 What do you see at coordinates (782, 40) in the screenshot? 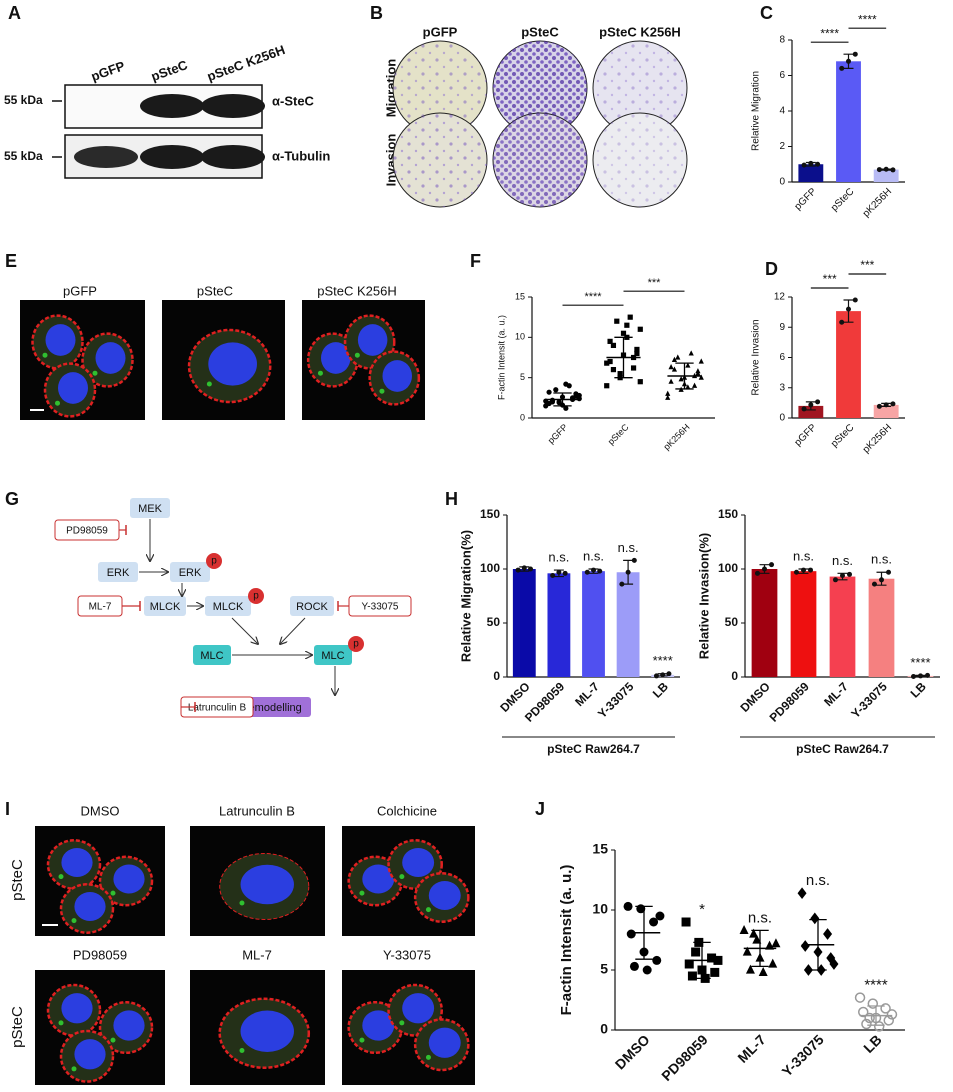
I see `y-tick-label: 8` at bounding box center [782, 40].